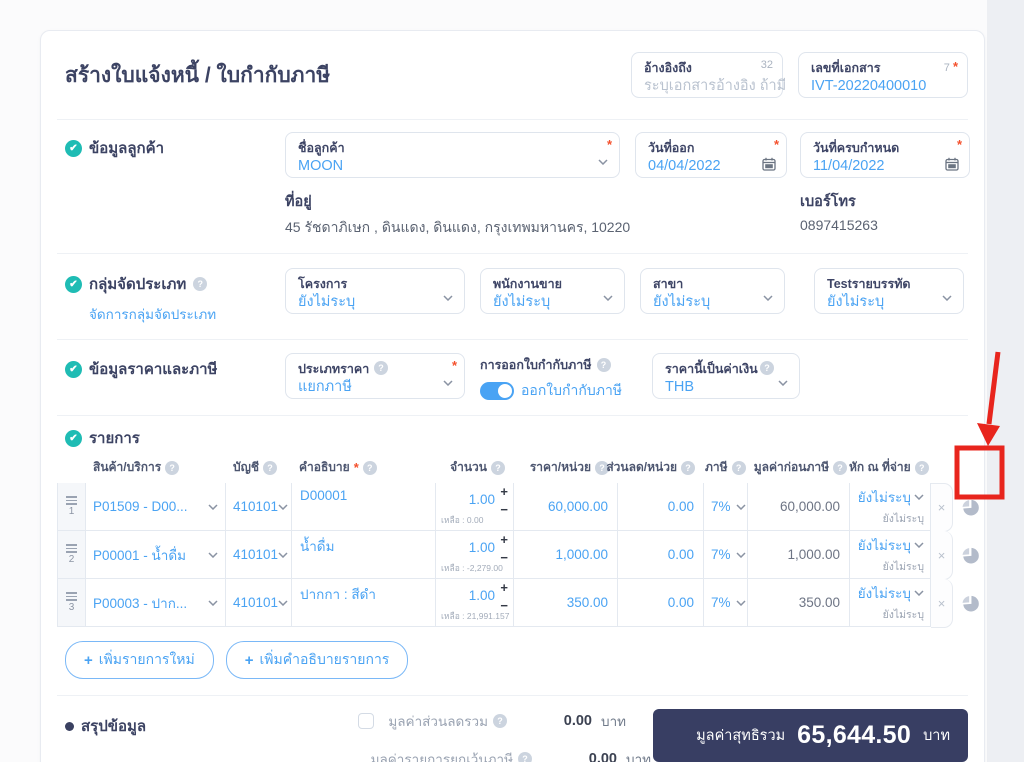 Image resolution: width=1024 pixels, height=762 pixels. Describe the element at coordinates (684, 166) in the screenshot. I see `issue-date-value: 04/04/2022` at that location.